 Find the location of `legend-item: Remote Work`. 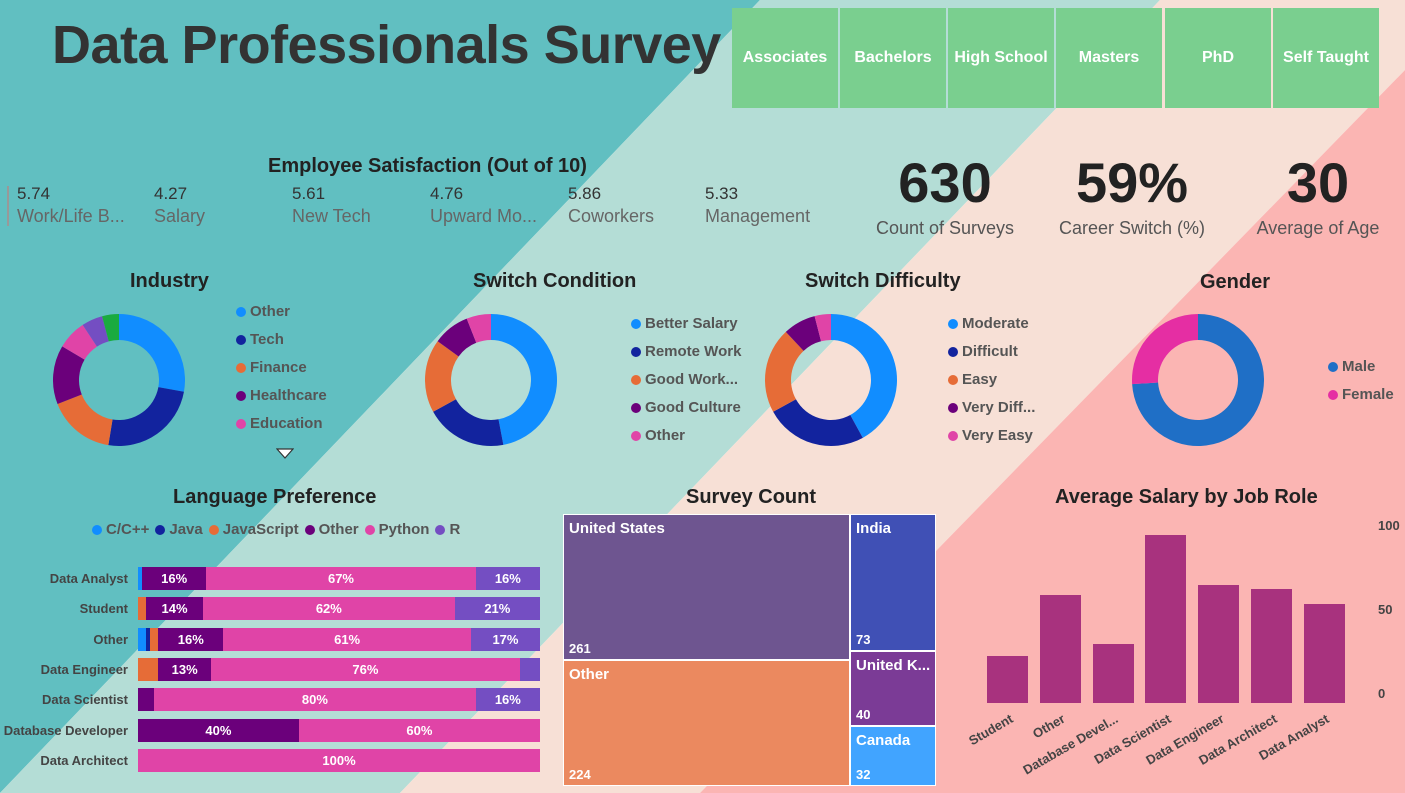

legend-item: Remote Work is located at coordinates (686, 351).